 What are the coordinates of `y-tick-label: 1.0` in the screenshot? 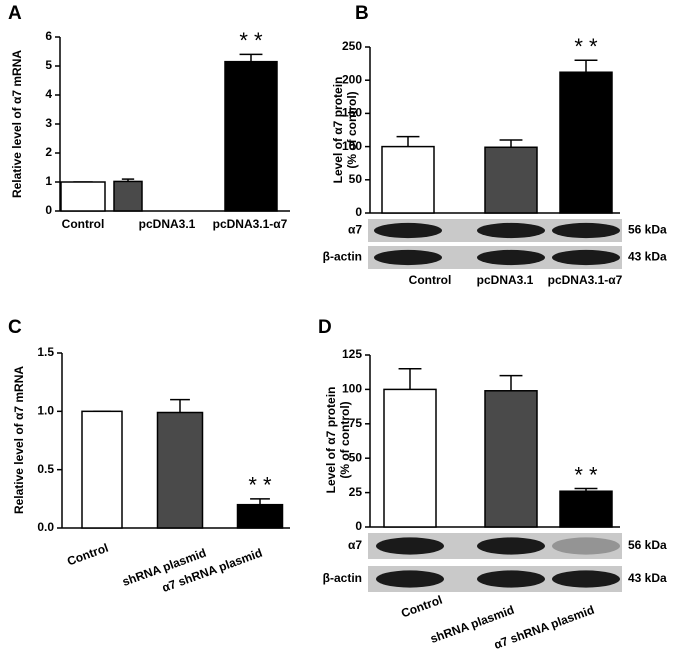 It's located at (45, 411).